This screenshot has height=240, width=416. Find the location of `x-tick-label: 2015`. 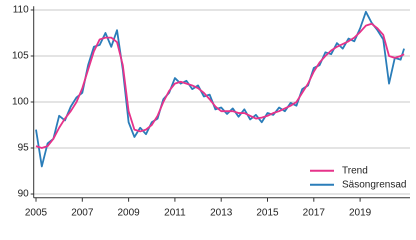

x-tick-label: 2015 is located at coordinates (267, 212).